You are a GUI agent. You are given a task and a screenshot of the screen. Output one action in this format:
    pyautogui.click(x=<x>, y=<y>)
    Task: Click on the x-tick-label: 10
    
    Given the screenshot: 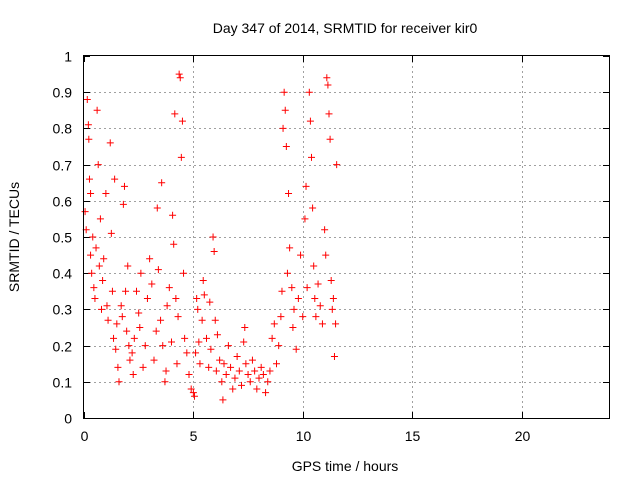 What is the action you would take?
    pyautogui.click(x=304, y=436)
    